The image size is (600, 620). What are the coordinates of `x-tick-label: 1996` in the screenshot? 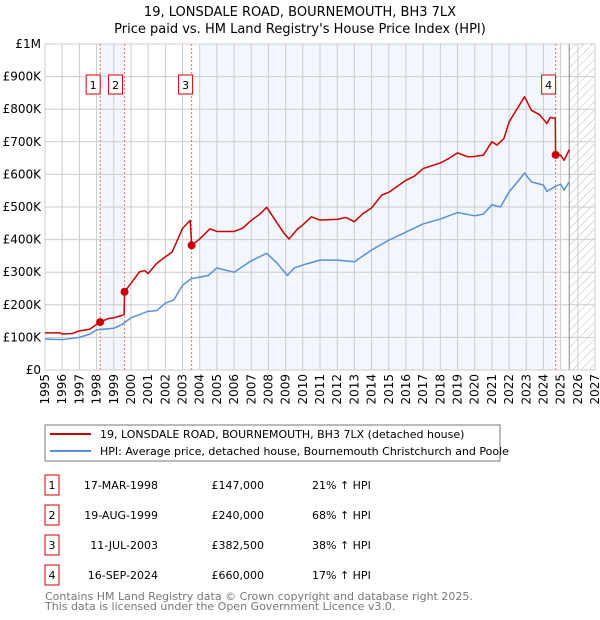 It's located at (62, 389).